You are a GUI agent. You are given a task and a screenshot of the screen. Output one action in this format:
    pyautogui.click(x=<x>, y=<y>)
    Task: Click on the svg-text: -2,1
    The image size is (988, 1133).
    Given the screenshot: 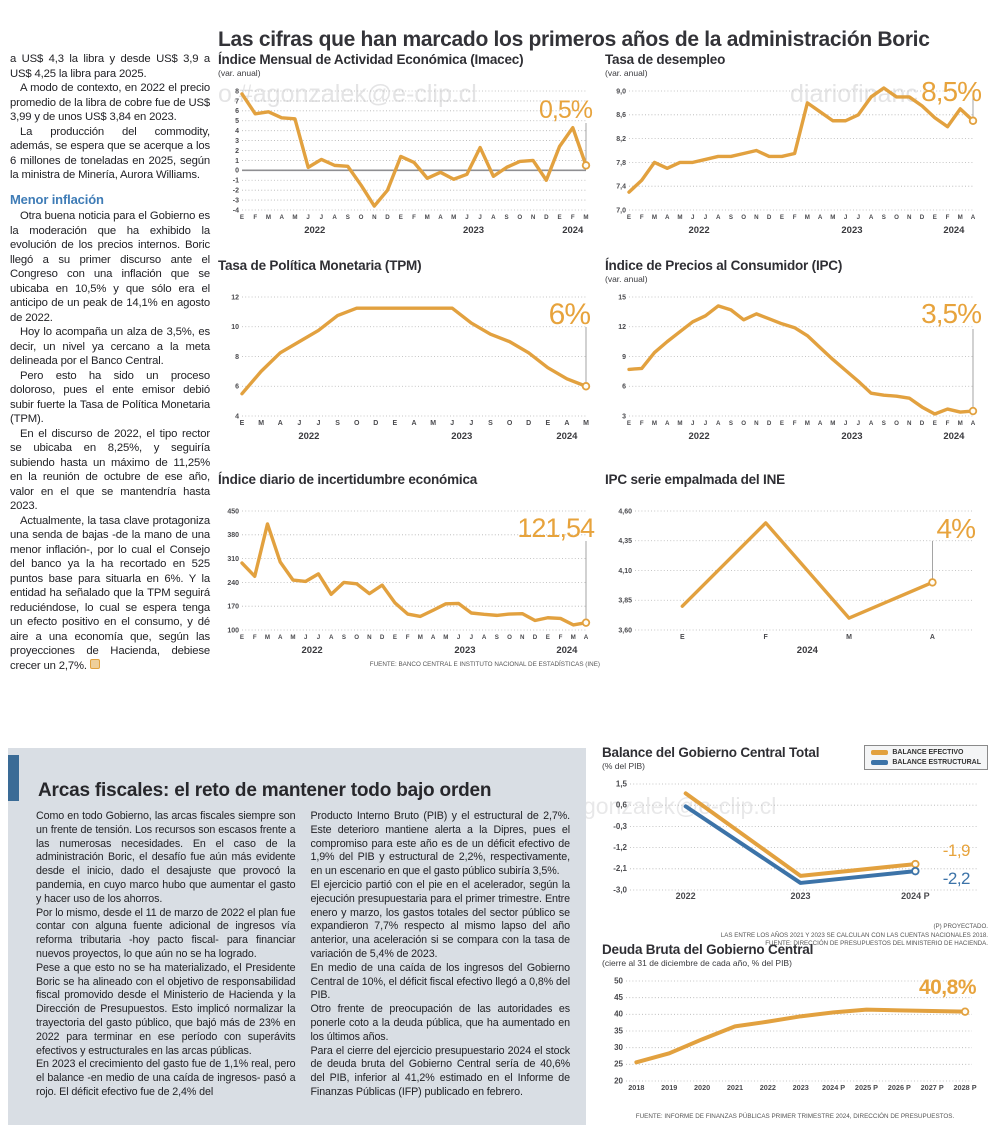 What is the action you would take?
    pyautogui.click(x=620, y=868)
    